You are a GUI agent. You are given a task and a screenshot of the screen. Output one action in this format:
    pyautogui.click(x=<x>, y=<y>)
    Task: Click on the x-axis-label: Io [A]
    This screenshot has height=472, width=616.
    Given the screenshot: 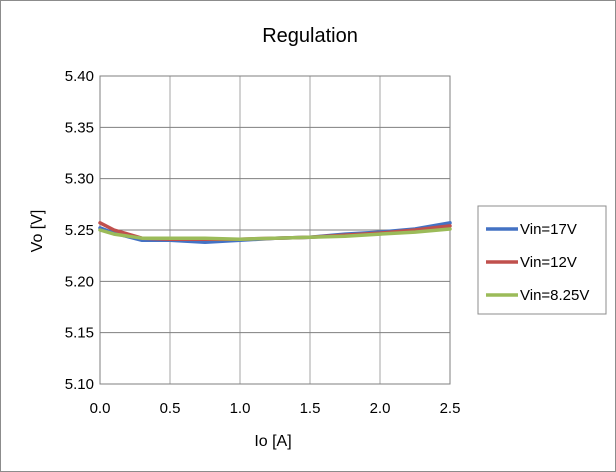 What is the action you would take?
    pyautogui.click(x=272, y=441)
    